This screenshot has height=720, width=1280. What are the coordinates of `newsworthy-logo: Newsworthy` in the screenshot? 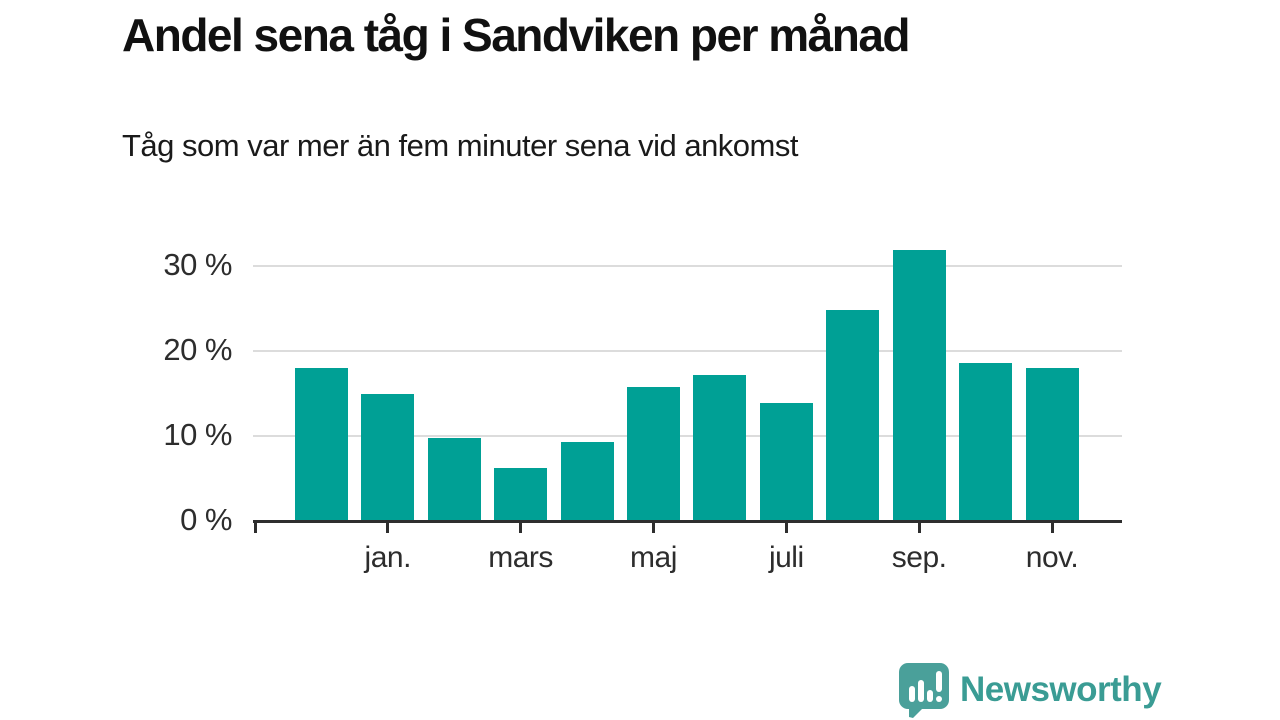 It's located at (1030, 690).